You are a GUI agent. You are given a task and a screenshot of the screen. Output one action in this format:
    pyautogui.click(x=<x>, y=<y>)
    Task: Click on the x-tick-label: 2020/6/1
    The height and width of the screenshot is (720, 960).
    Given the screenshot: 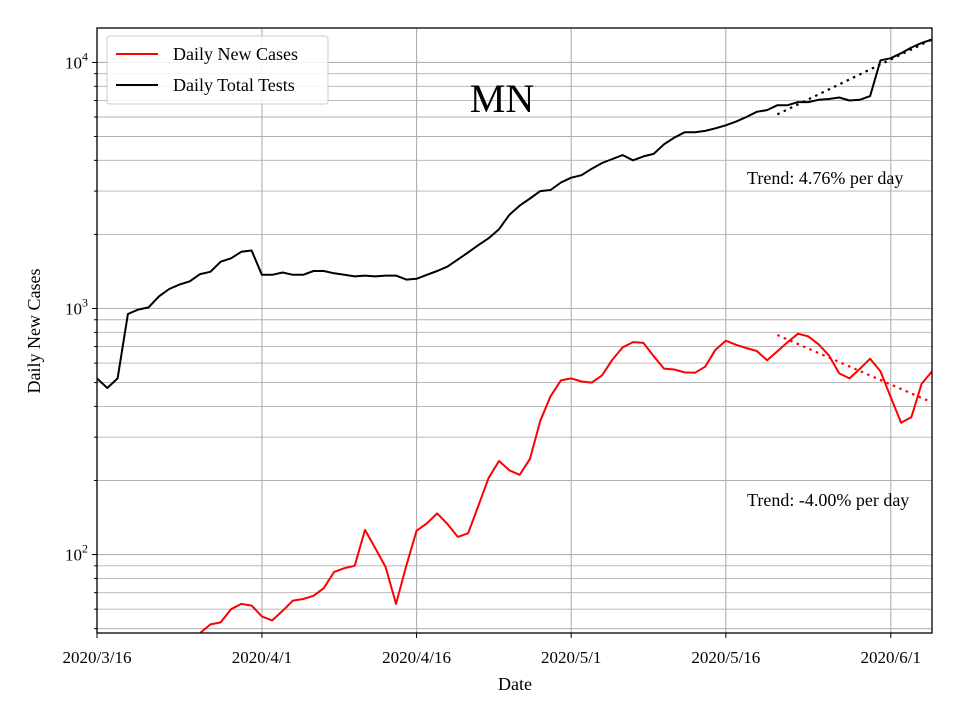 What is the action you would take?
    pyautogui.click(x=891, y=657)
    